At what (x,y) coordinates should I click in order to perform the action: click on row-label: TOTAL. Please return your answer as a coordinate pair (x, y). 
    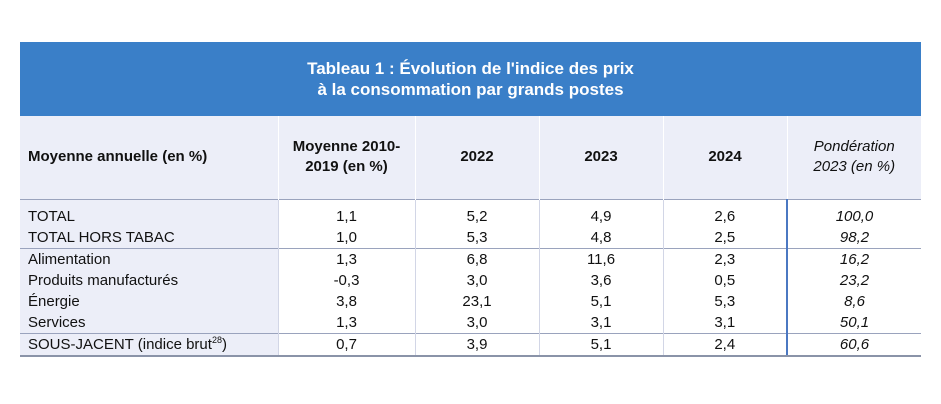
    Looking at the image, I should click on (149, 212).